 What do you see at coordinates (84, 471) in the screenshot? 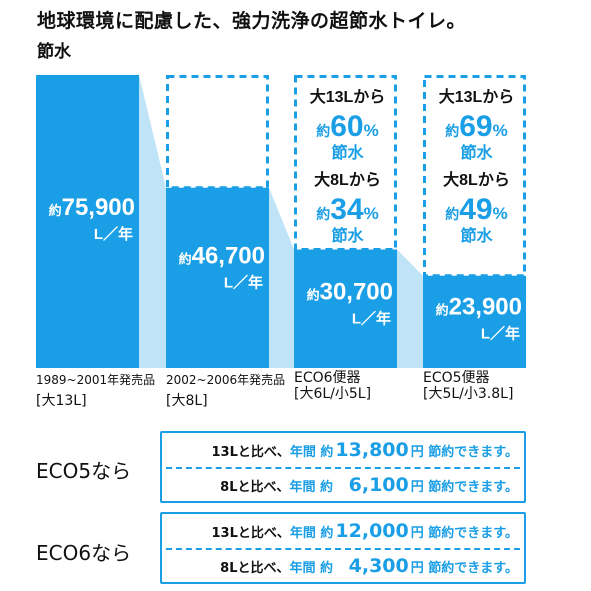
I see `eco5-label: ECO5なら` at bounding box center [84, 471].